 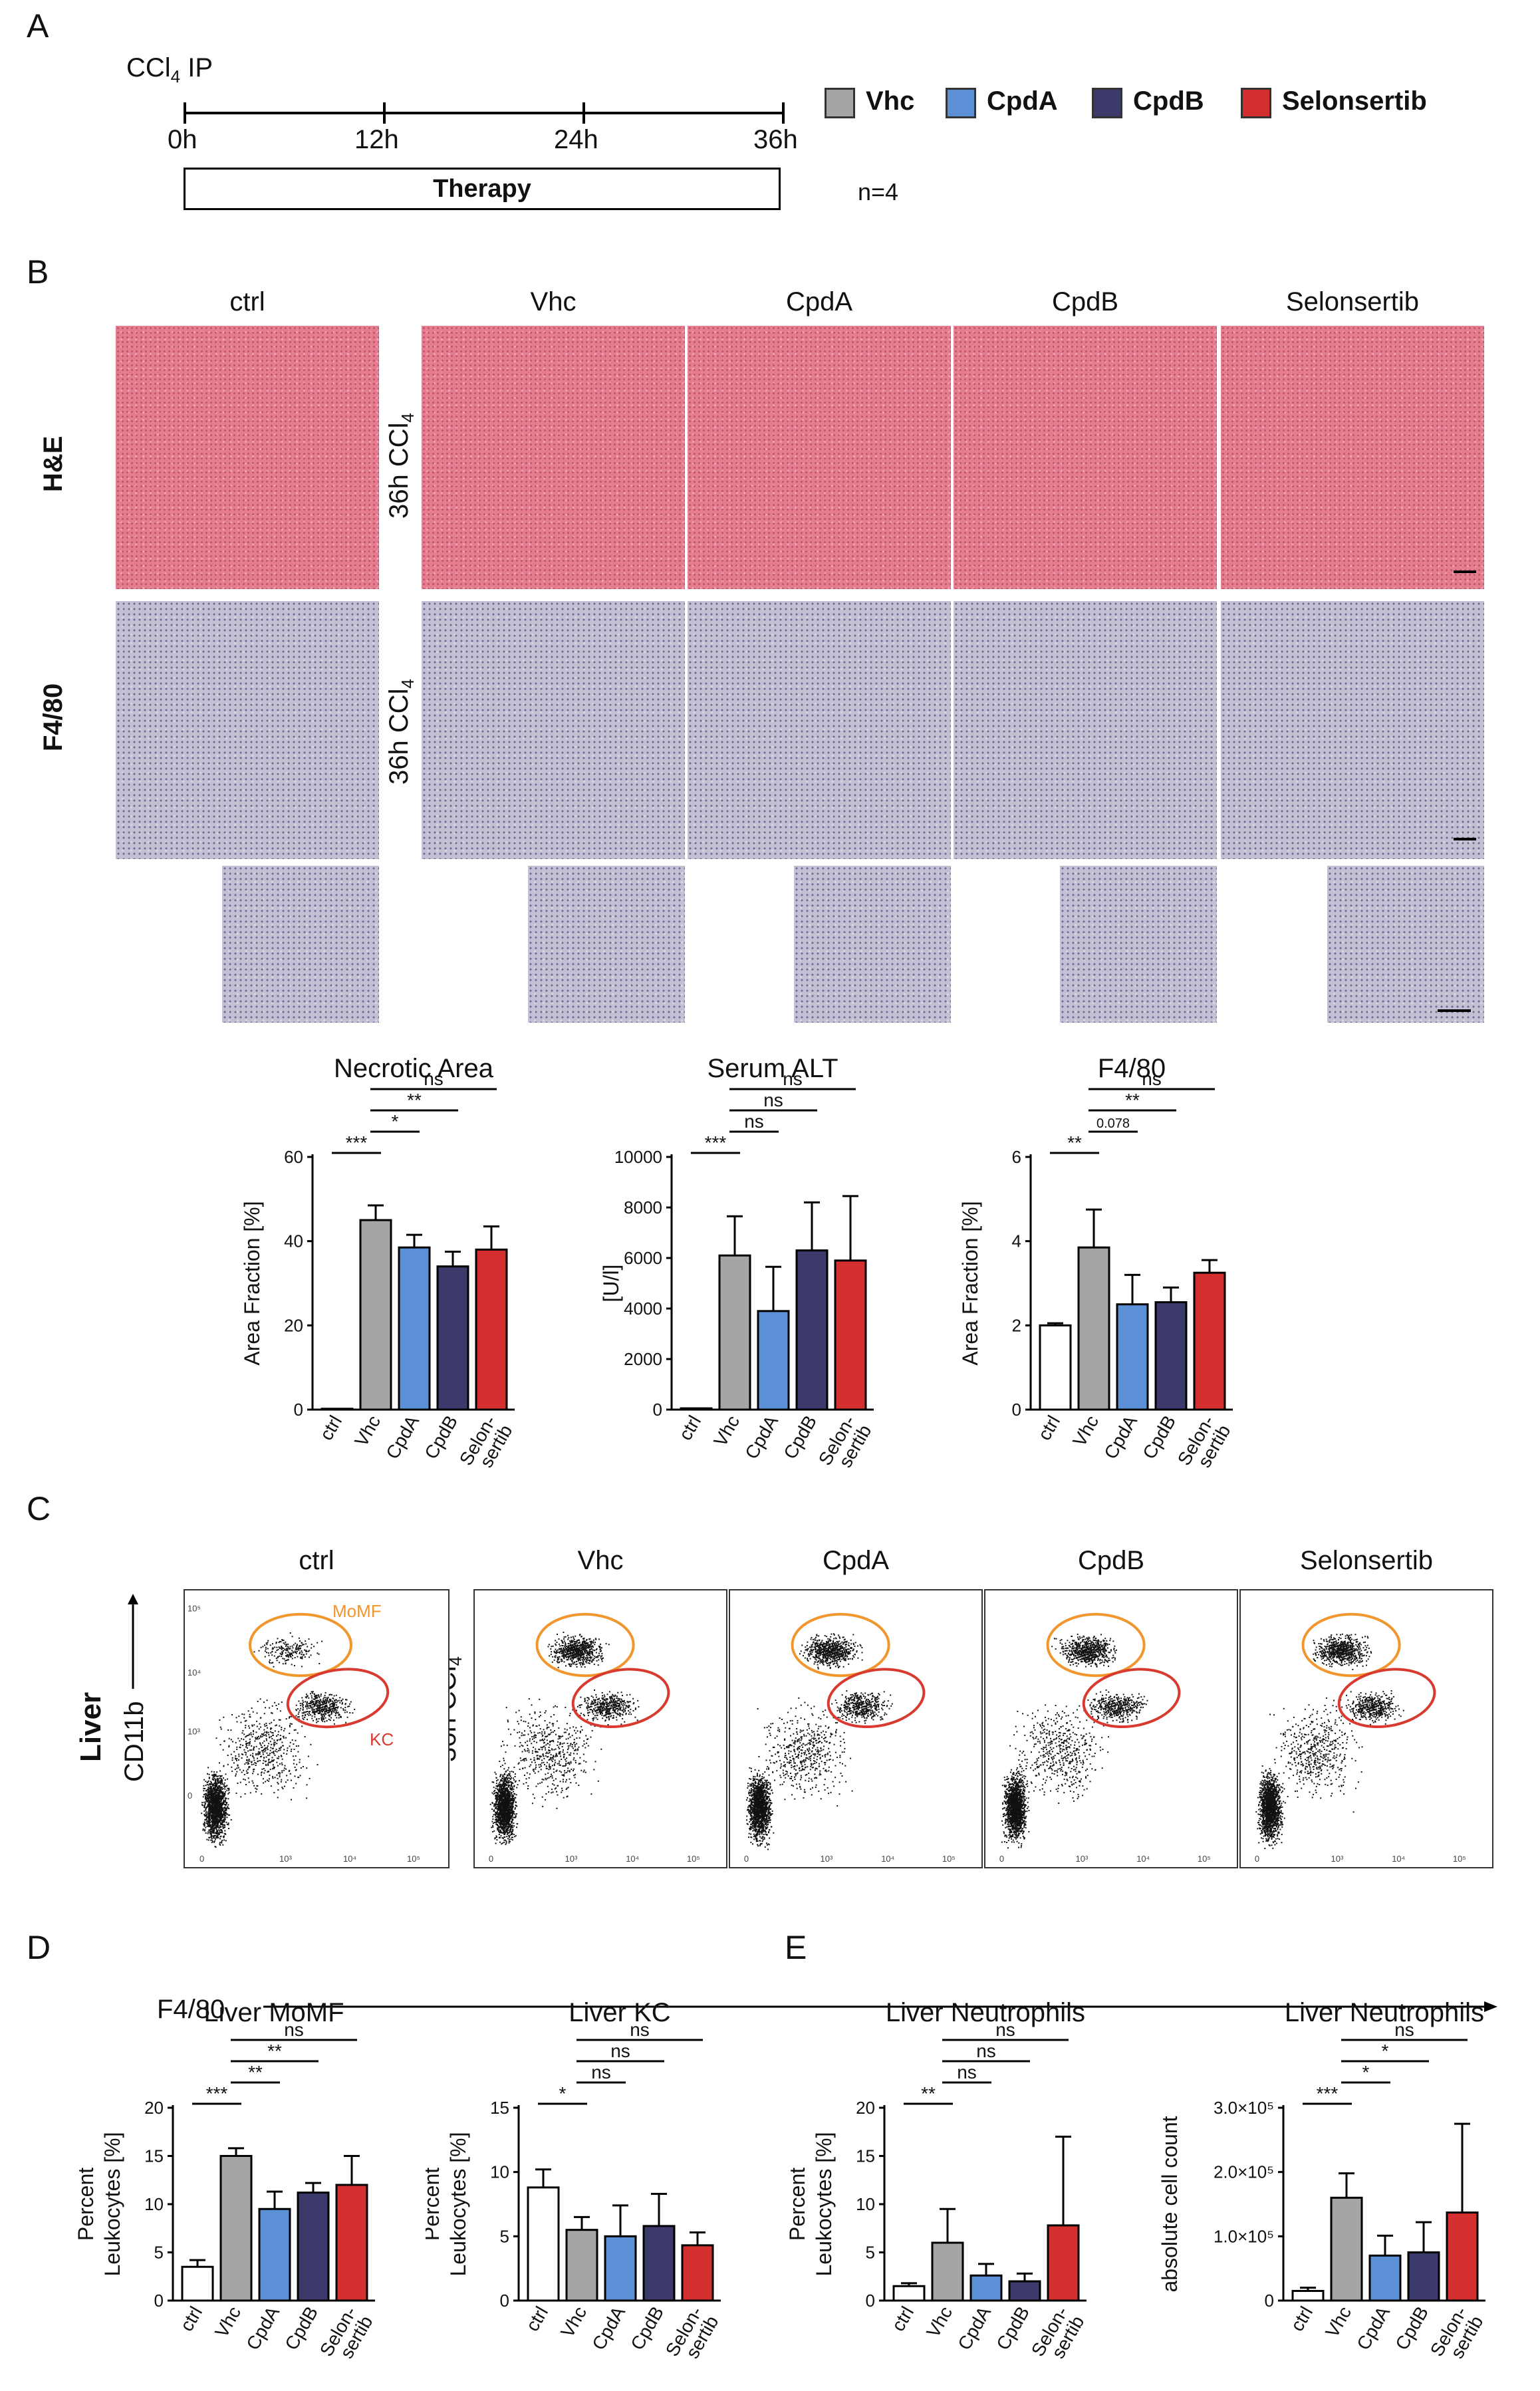 What do you see at coordinates (870, 2253) in the screenshot?
I see `y-tick-label: 5` at bounding box center [870, 2253].